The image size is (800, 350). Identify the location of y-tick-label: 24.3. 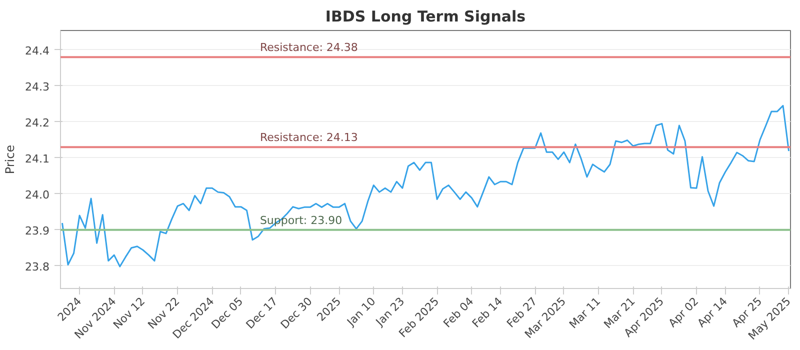
(37, 87).